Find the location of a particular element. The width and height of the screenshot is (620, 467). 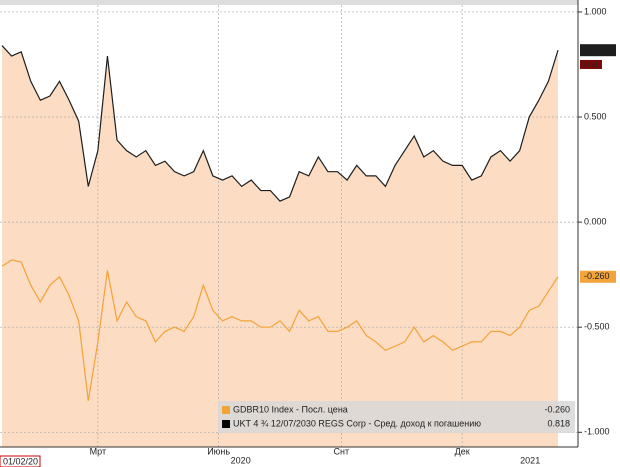

value-tag-label: -0.260 is located at coordinates (597, 276).